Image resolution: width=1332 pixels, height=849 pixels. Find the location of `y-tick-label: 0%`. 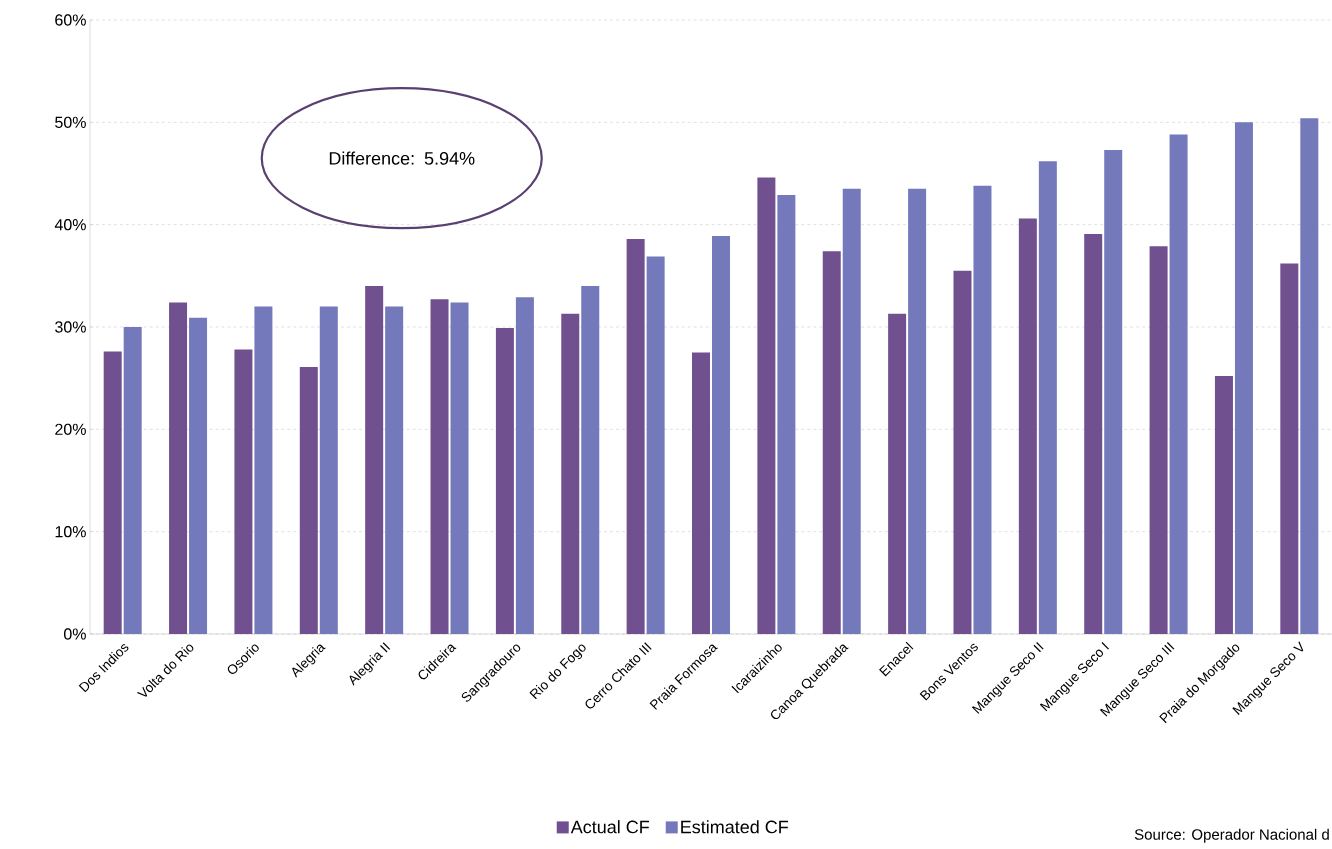

y-tick-label: 0% is located at coordinates (74, 634).